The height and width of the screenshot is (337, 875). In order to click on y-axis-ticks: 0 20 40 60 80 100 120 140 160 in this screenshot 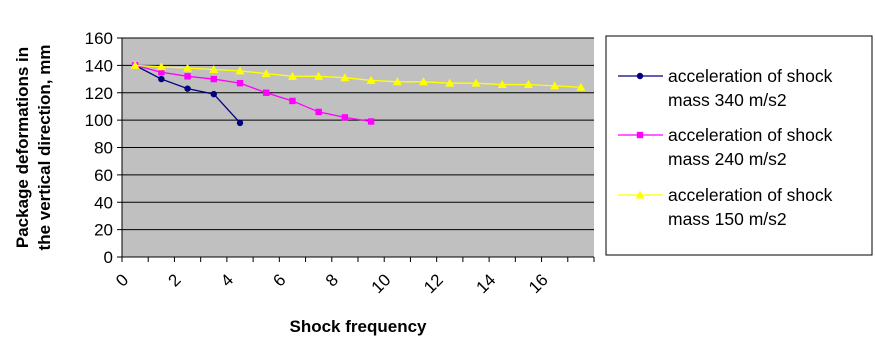, I will do `click(103, 148)`.